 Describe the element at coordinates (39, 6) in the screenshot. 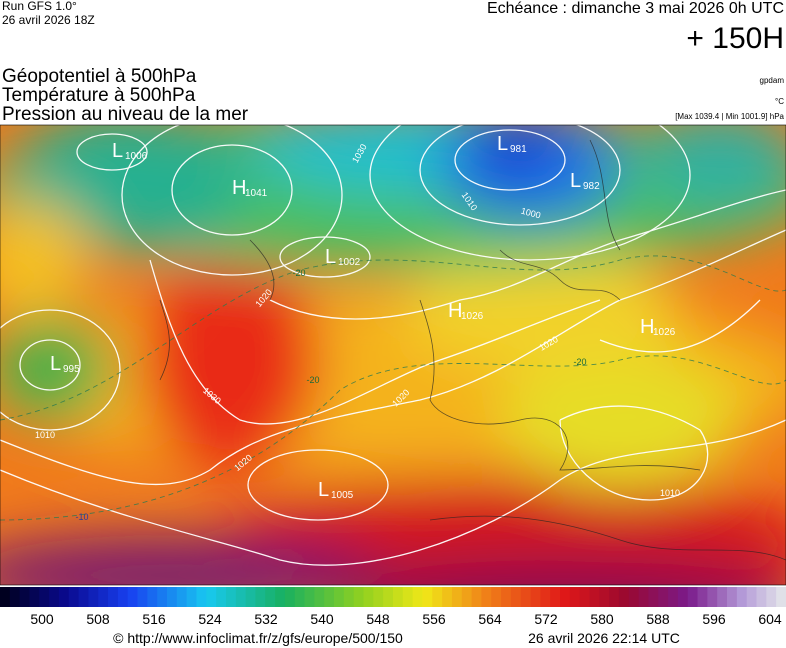

I see `run-label: Run GFS 1.0°` at that location.